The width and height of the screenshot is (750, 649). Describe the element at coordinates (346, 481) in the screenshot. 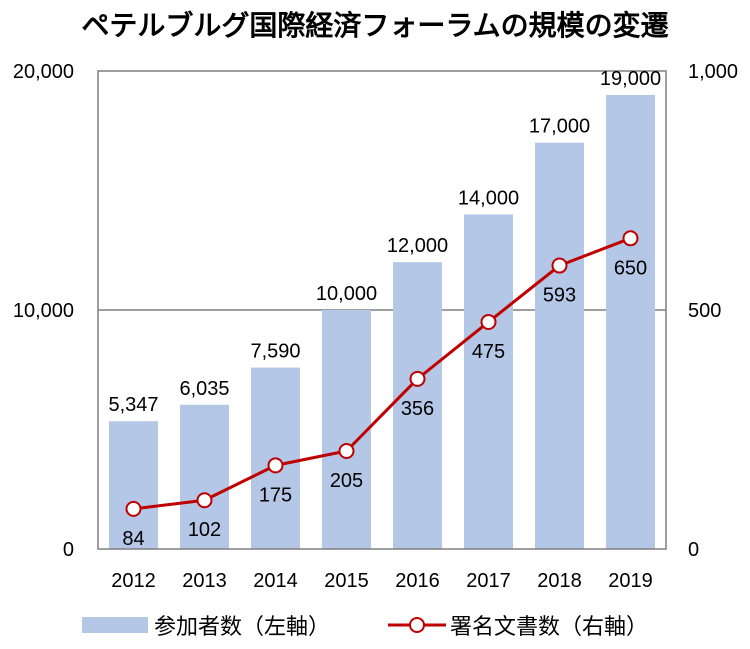

I see `documents-label-2015: 205` at that location.